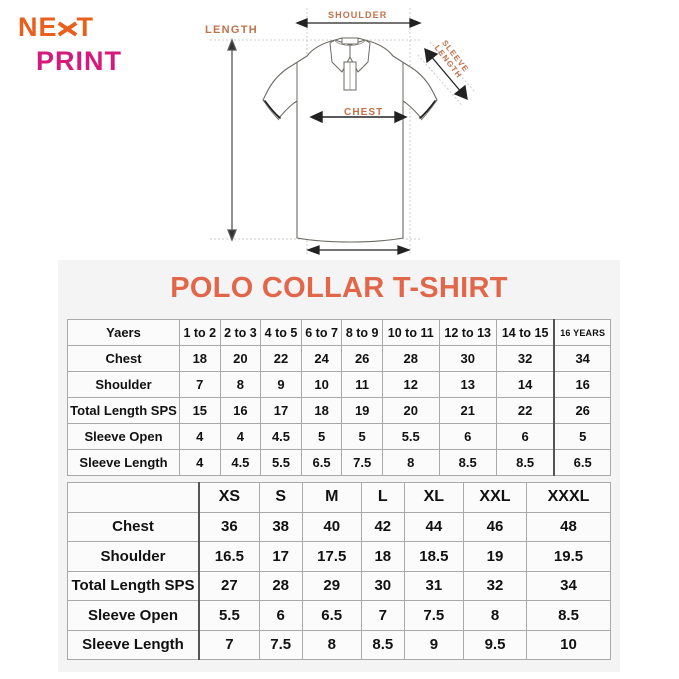 This screenshot has width=679, height=679. I want to click on table-corner-label, so click(133, 497).